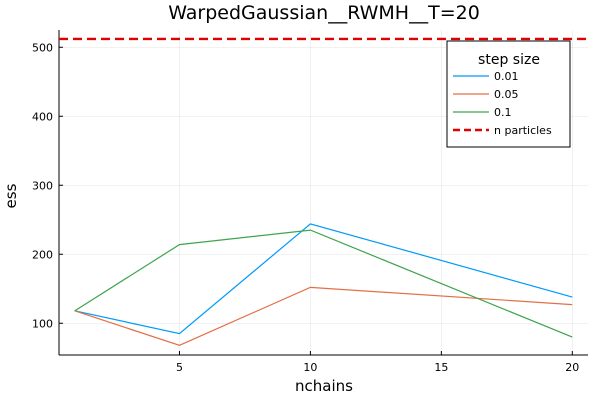 This screenshot has height=400, width=600. Describe the element at coordinates (572, 367) in the screenshot. I see `x-tick-label: 20` at that location.